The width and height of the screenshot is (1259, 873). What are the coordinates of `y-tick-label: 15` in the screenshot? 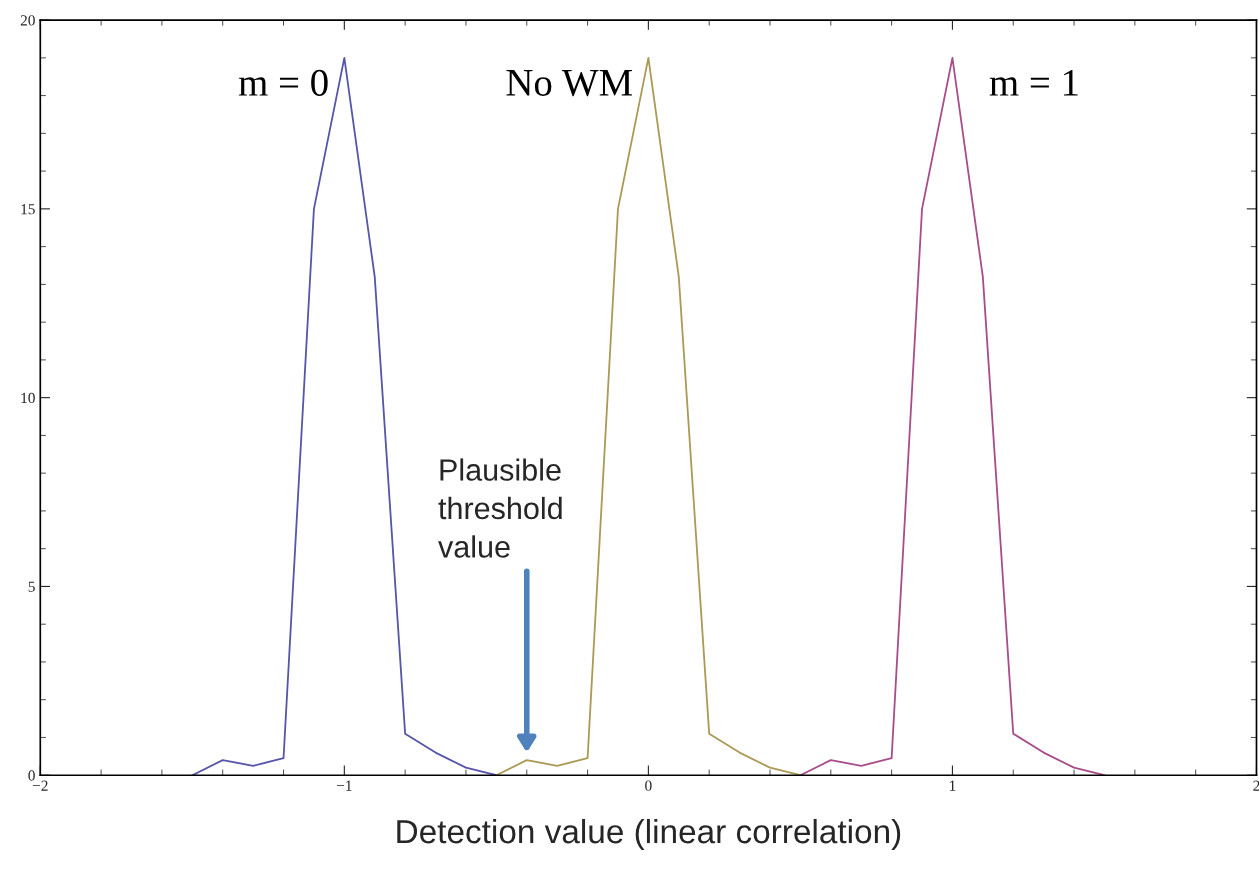 It's located at (28, 209).